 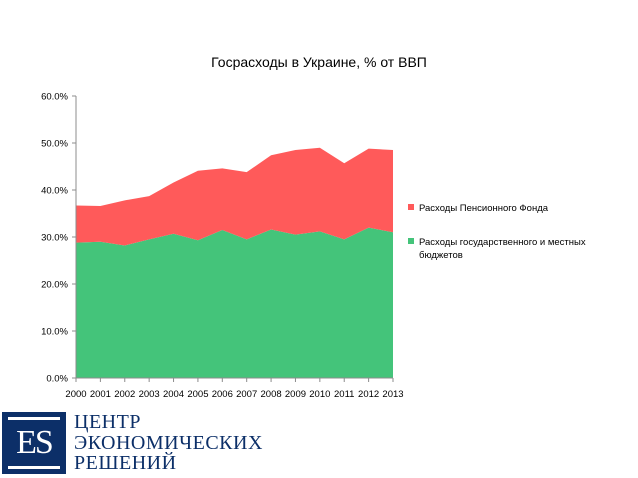 What do you see at coordinates (392, 394) in the screenshot?
I see `x-tick-label: 2013` at bounding box center [392, 394].